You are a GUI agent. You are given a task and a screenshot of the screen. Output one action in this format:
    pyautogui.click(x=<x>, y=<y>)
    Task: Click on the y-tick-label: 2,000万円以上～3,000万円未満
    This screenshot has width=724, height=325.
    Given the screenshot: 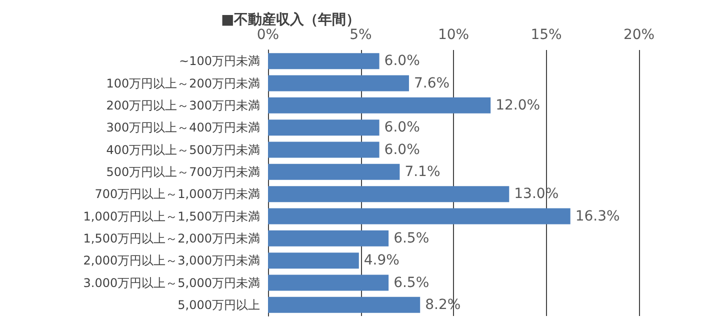 What is the action you would take?
    pyautogui.click(x=171, y=261)
    